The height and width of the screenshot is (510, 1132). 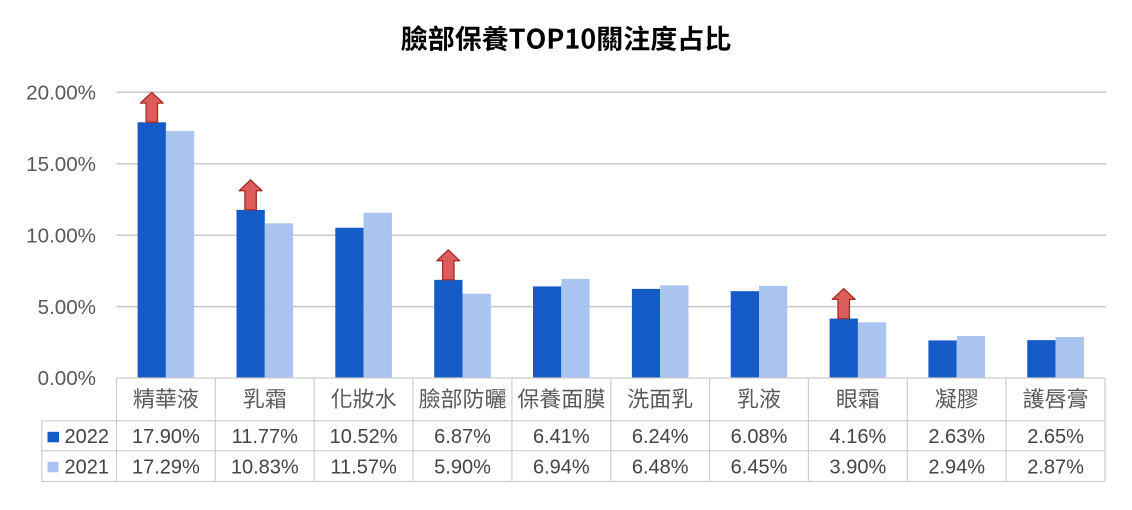 I want to click on svg-text: 10.83%, so click(x=265, y=467).